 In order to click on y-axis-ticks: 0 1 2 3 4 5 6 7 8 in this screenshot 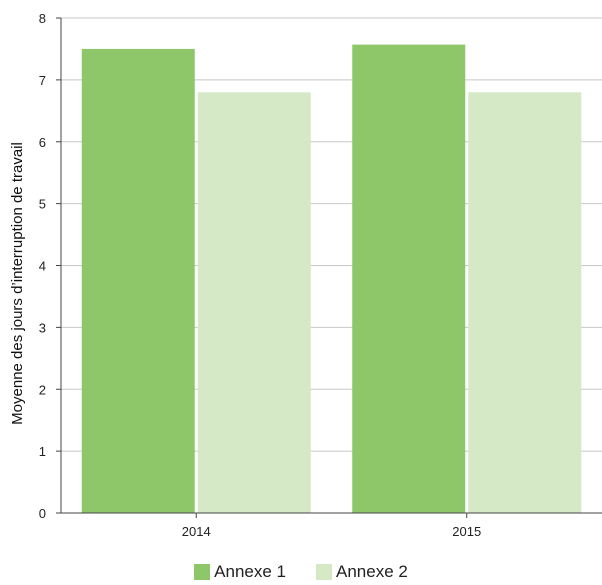, I will do `click(50, 266)`.